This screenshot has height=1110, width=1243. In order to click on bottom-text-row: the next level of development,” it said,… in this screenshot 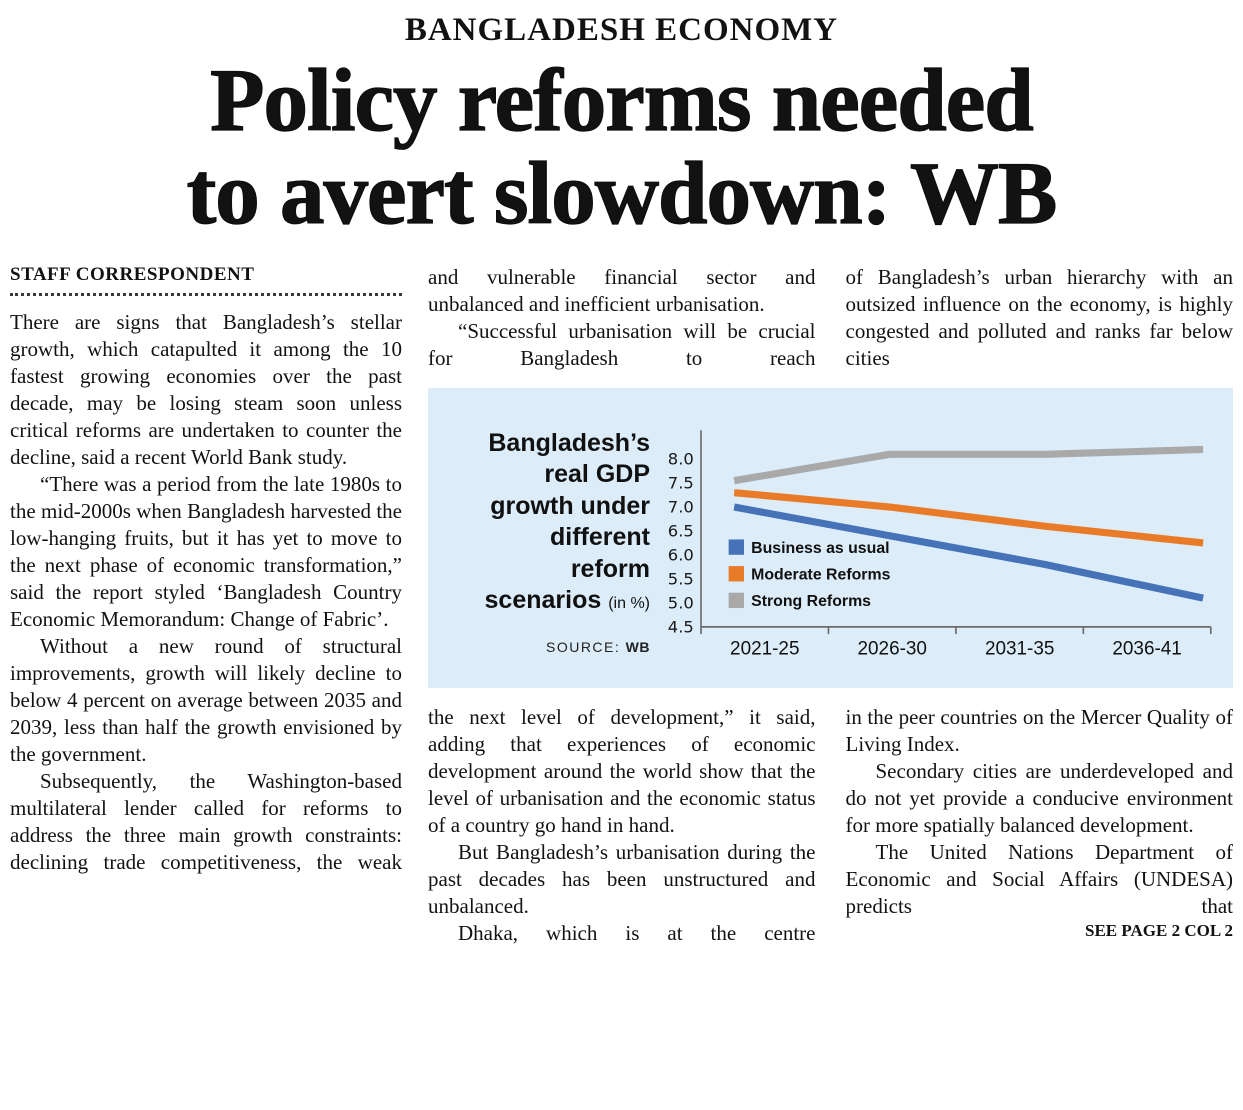, I will do `click(830, 825)`.